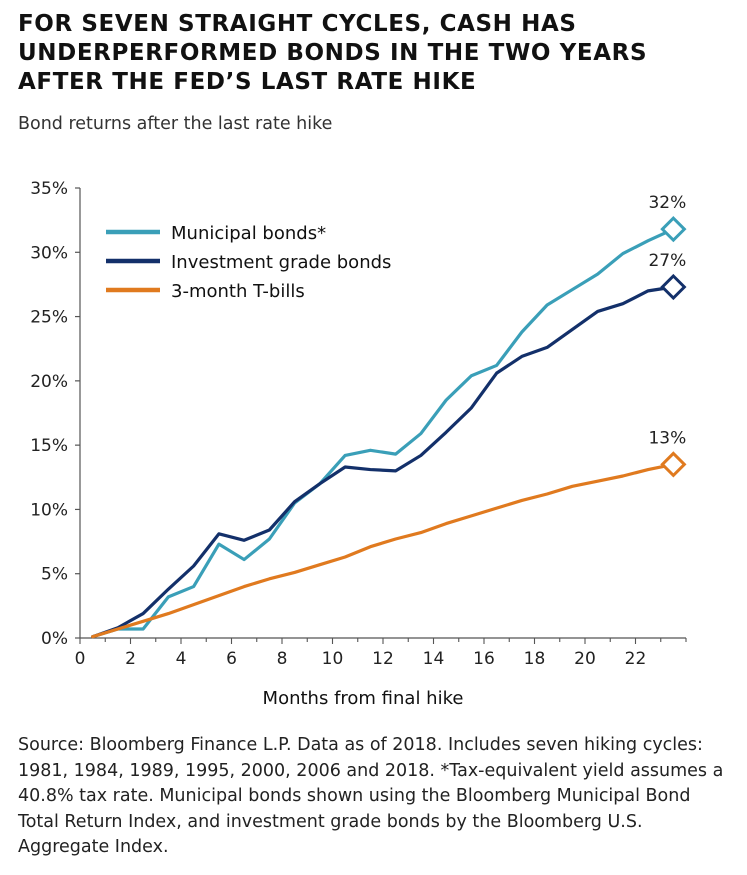 Image resolution: width=747 pixels, height=875 pixels. Describe the element at coordinates (535, 659) in the screenshot. I see `x-tick-label: 18` at that location.